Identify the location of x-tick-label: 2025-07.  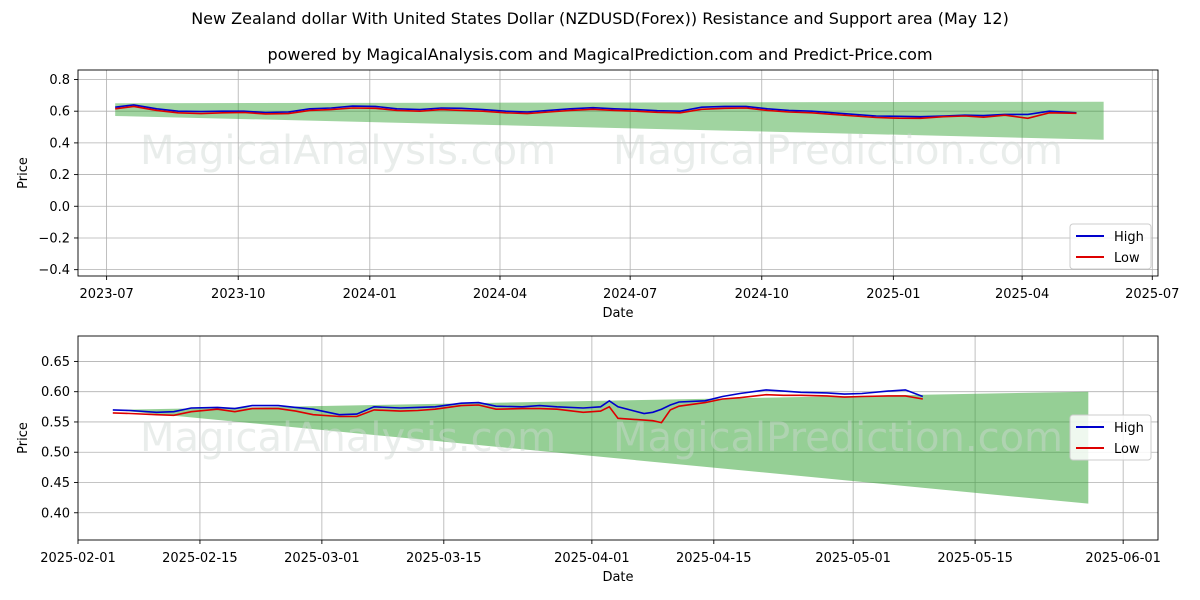
(1152, 294).